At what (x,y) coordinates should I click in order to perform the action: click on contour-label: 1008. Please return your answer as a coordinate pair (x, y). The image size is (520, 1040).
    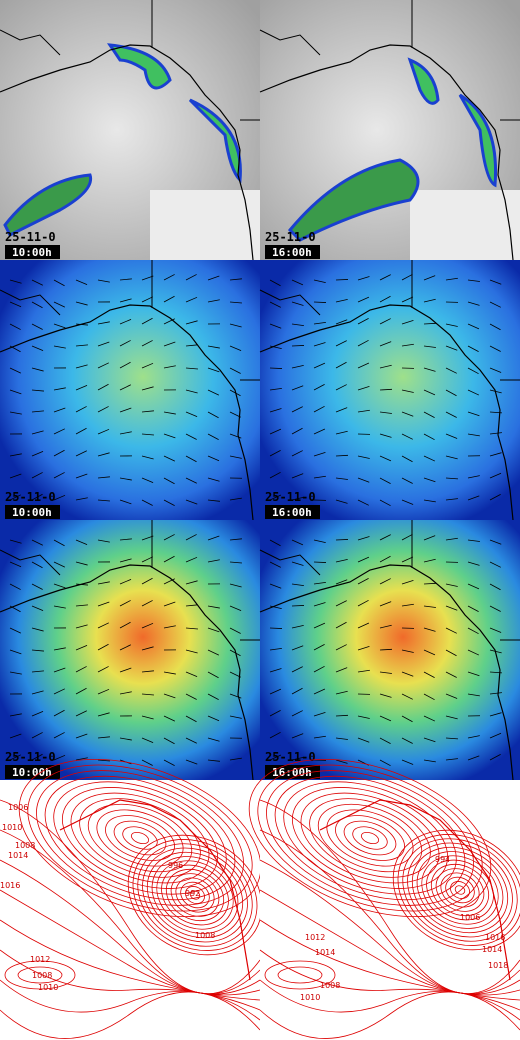
    Looking at the image, I should click on (42, 975).